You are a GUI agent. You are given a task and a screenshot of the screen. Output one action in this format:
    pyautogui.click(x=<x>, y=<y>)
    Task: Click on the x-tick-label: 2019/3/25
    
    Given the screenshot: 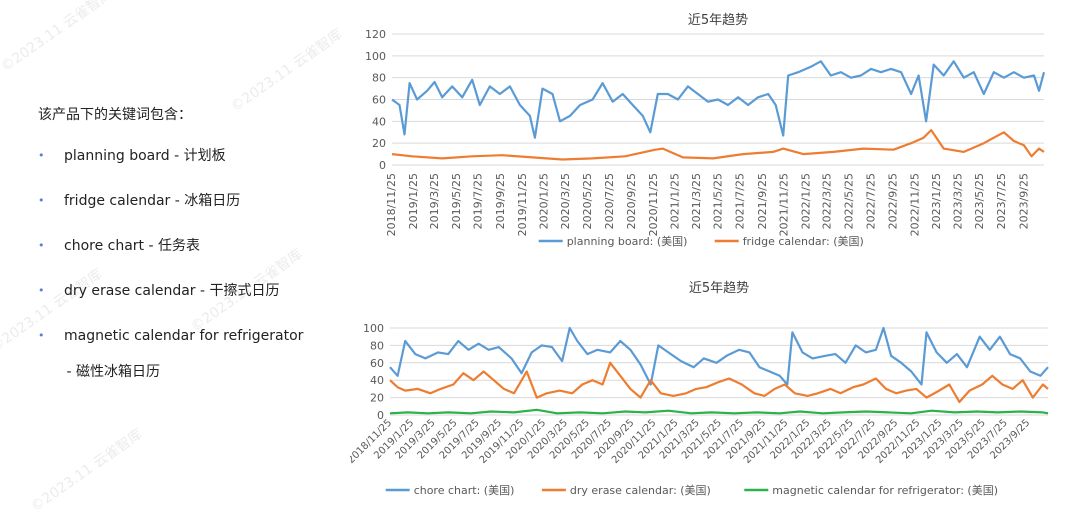 What is the action you would take?
    pyautogui.click(x=434, y=201)
    